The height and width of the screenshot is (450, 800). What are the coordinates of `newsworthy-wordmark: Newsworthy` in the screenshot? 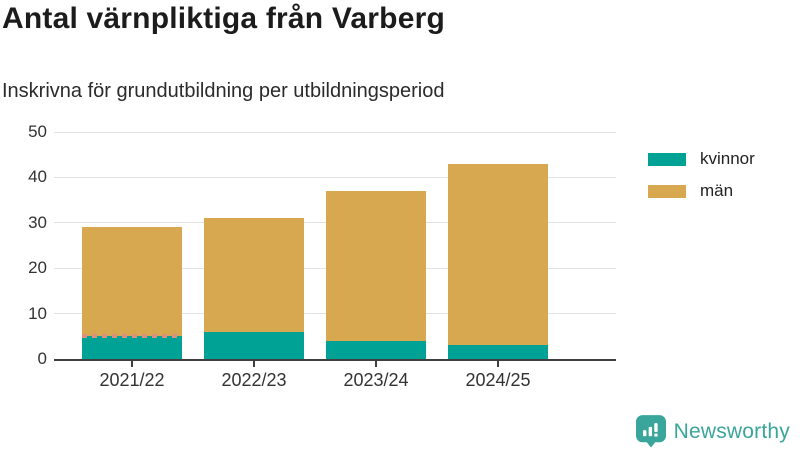 It's located at (731, 431).